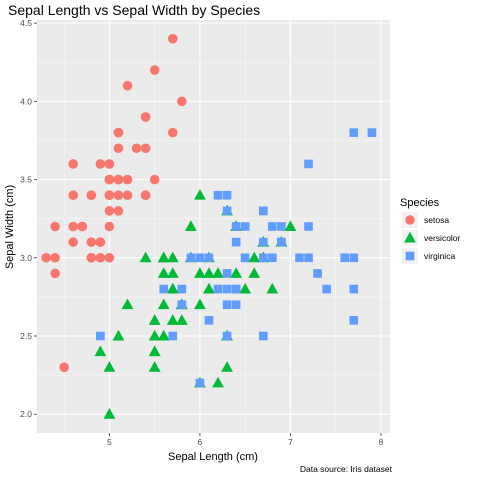 This screenshot has width=480, height=480. Describe the element at coordinates (430, 230) in the screenshot. I see `legend: Species setosa versicolor virginica` at that location.